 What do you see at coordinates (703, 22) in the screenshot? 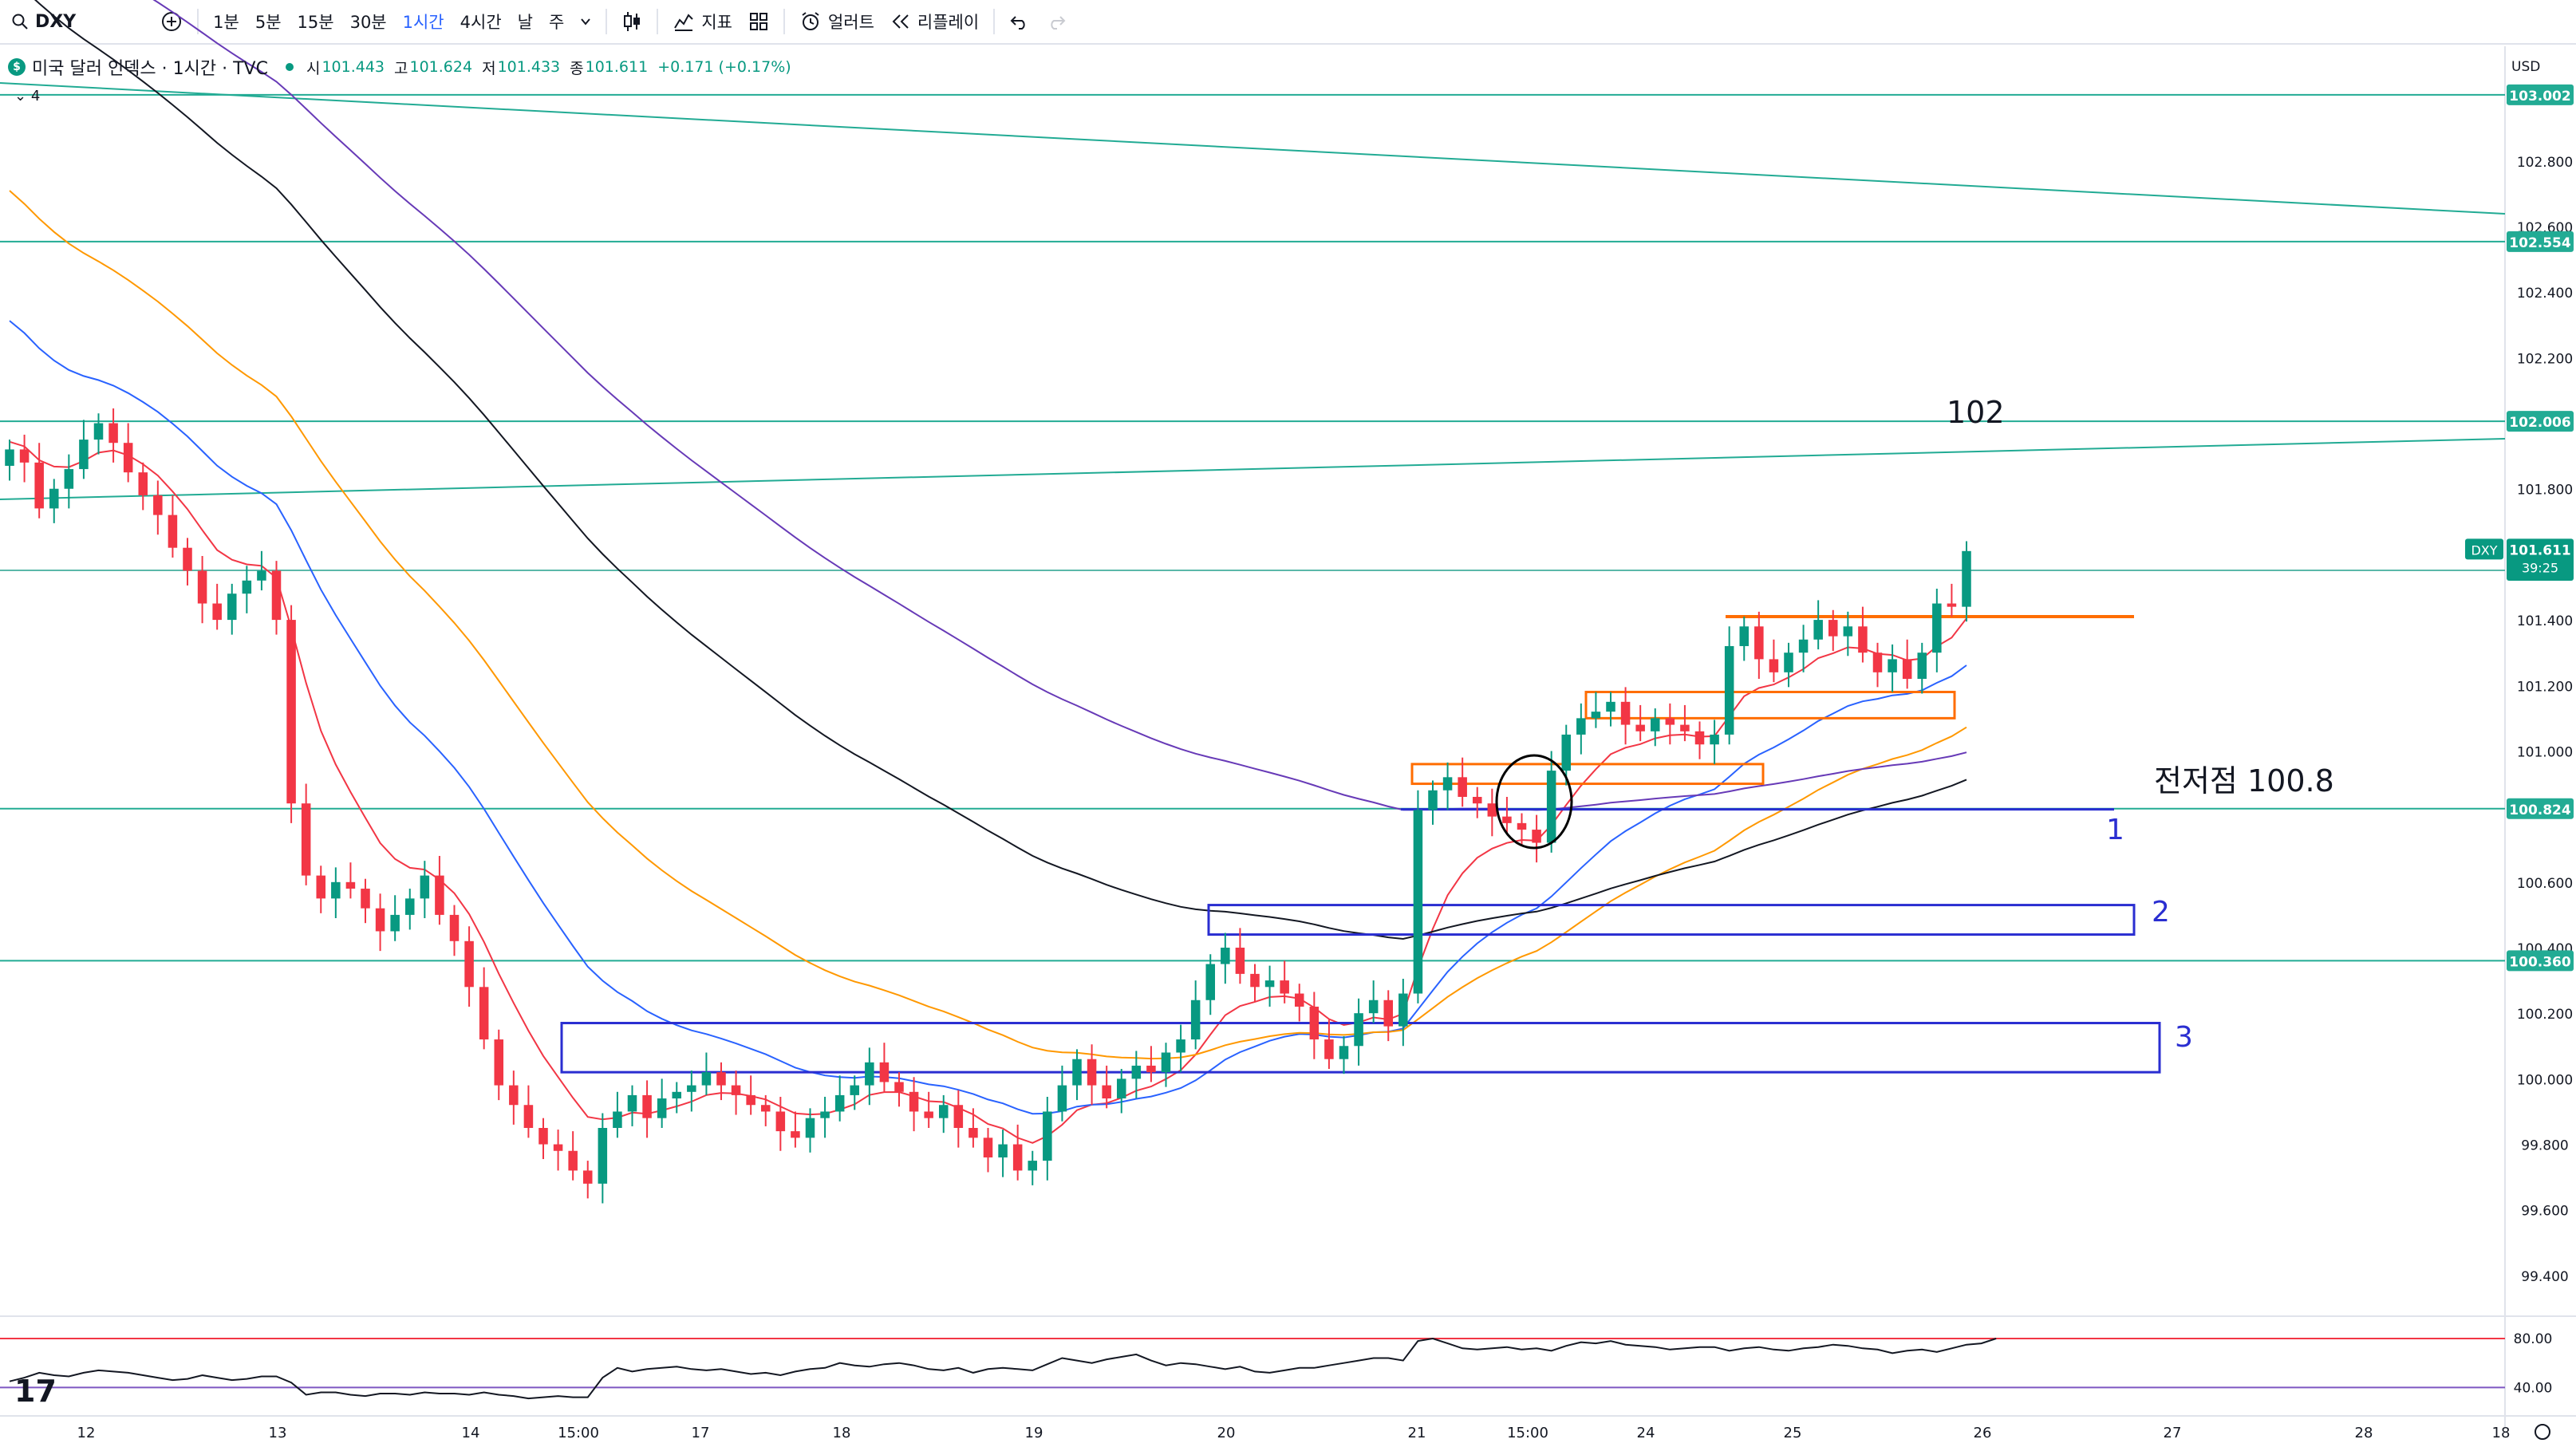
I see `indicators-button: 지표` at bounding box center [703, 22].